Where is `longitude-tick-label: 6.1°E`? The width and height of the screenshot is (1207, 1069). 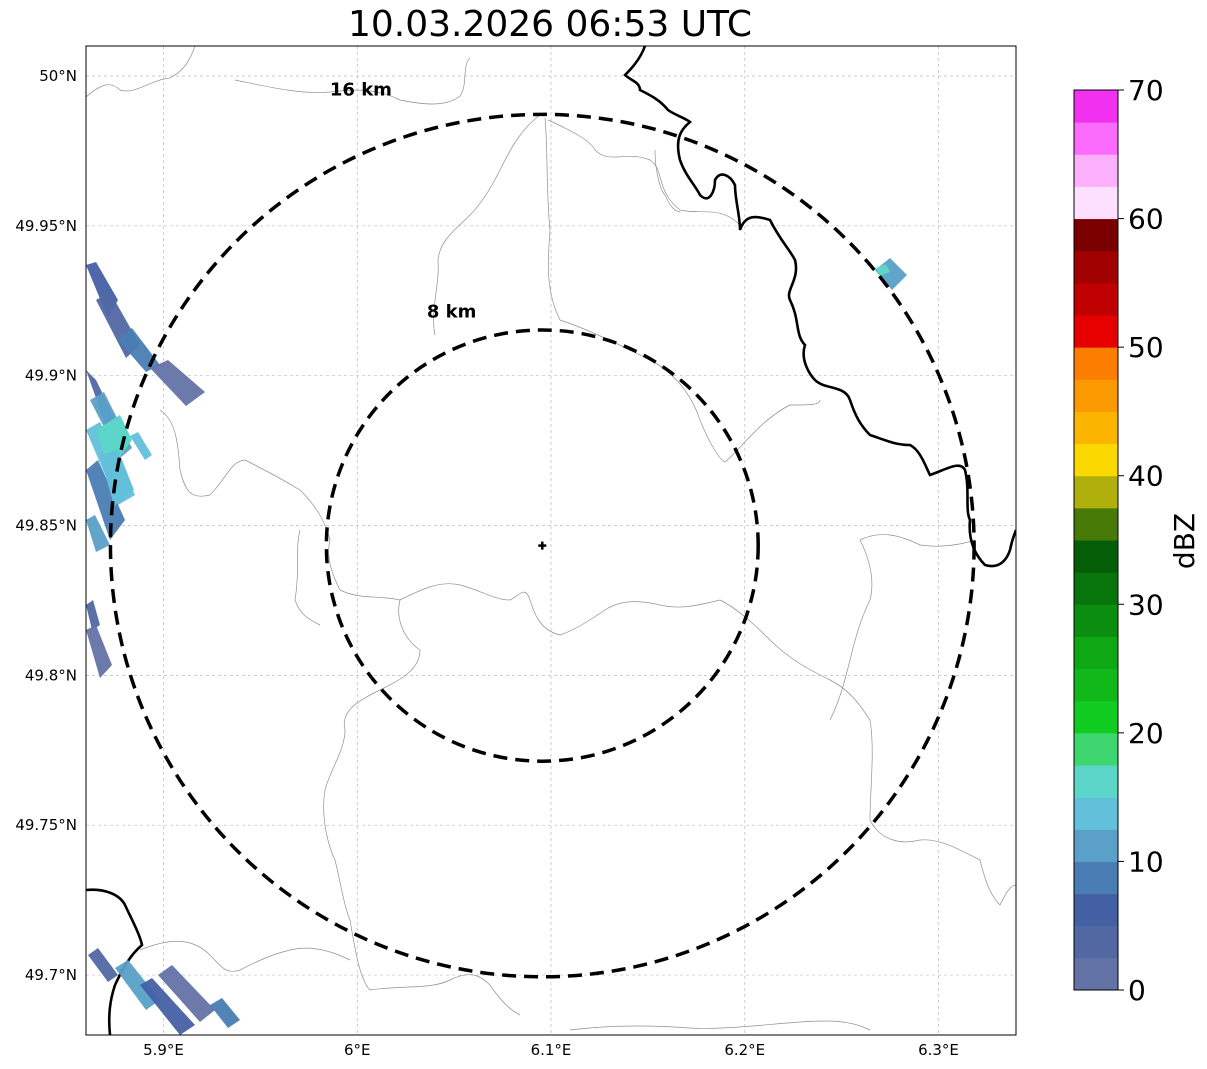
longitude-tick-label: 6.1°E is located at coordinates (551, 1050).